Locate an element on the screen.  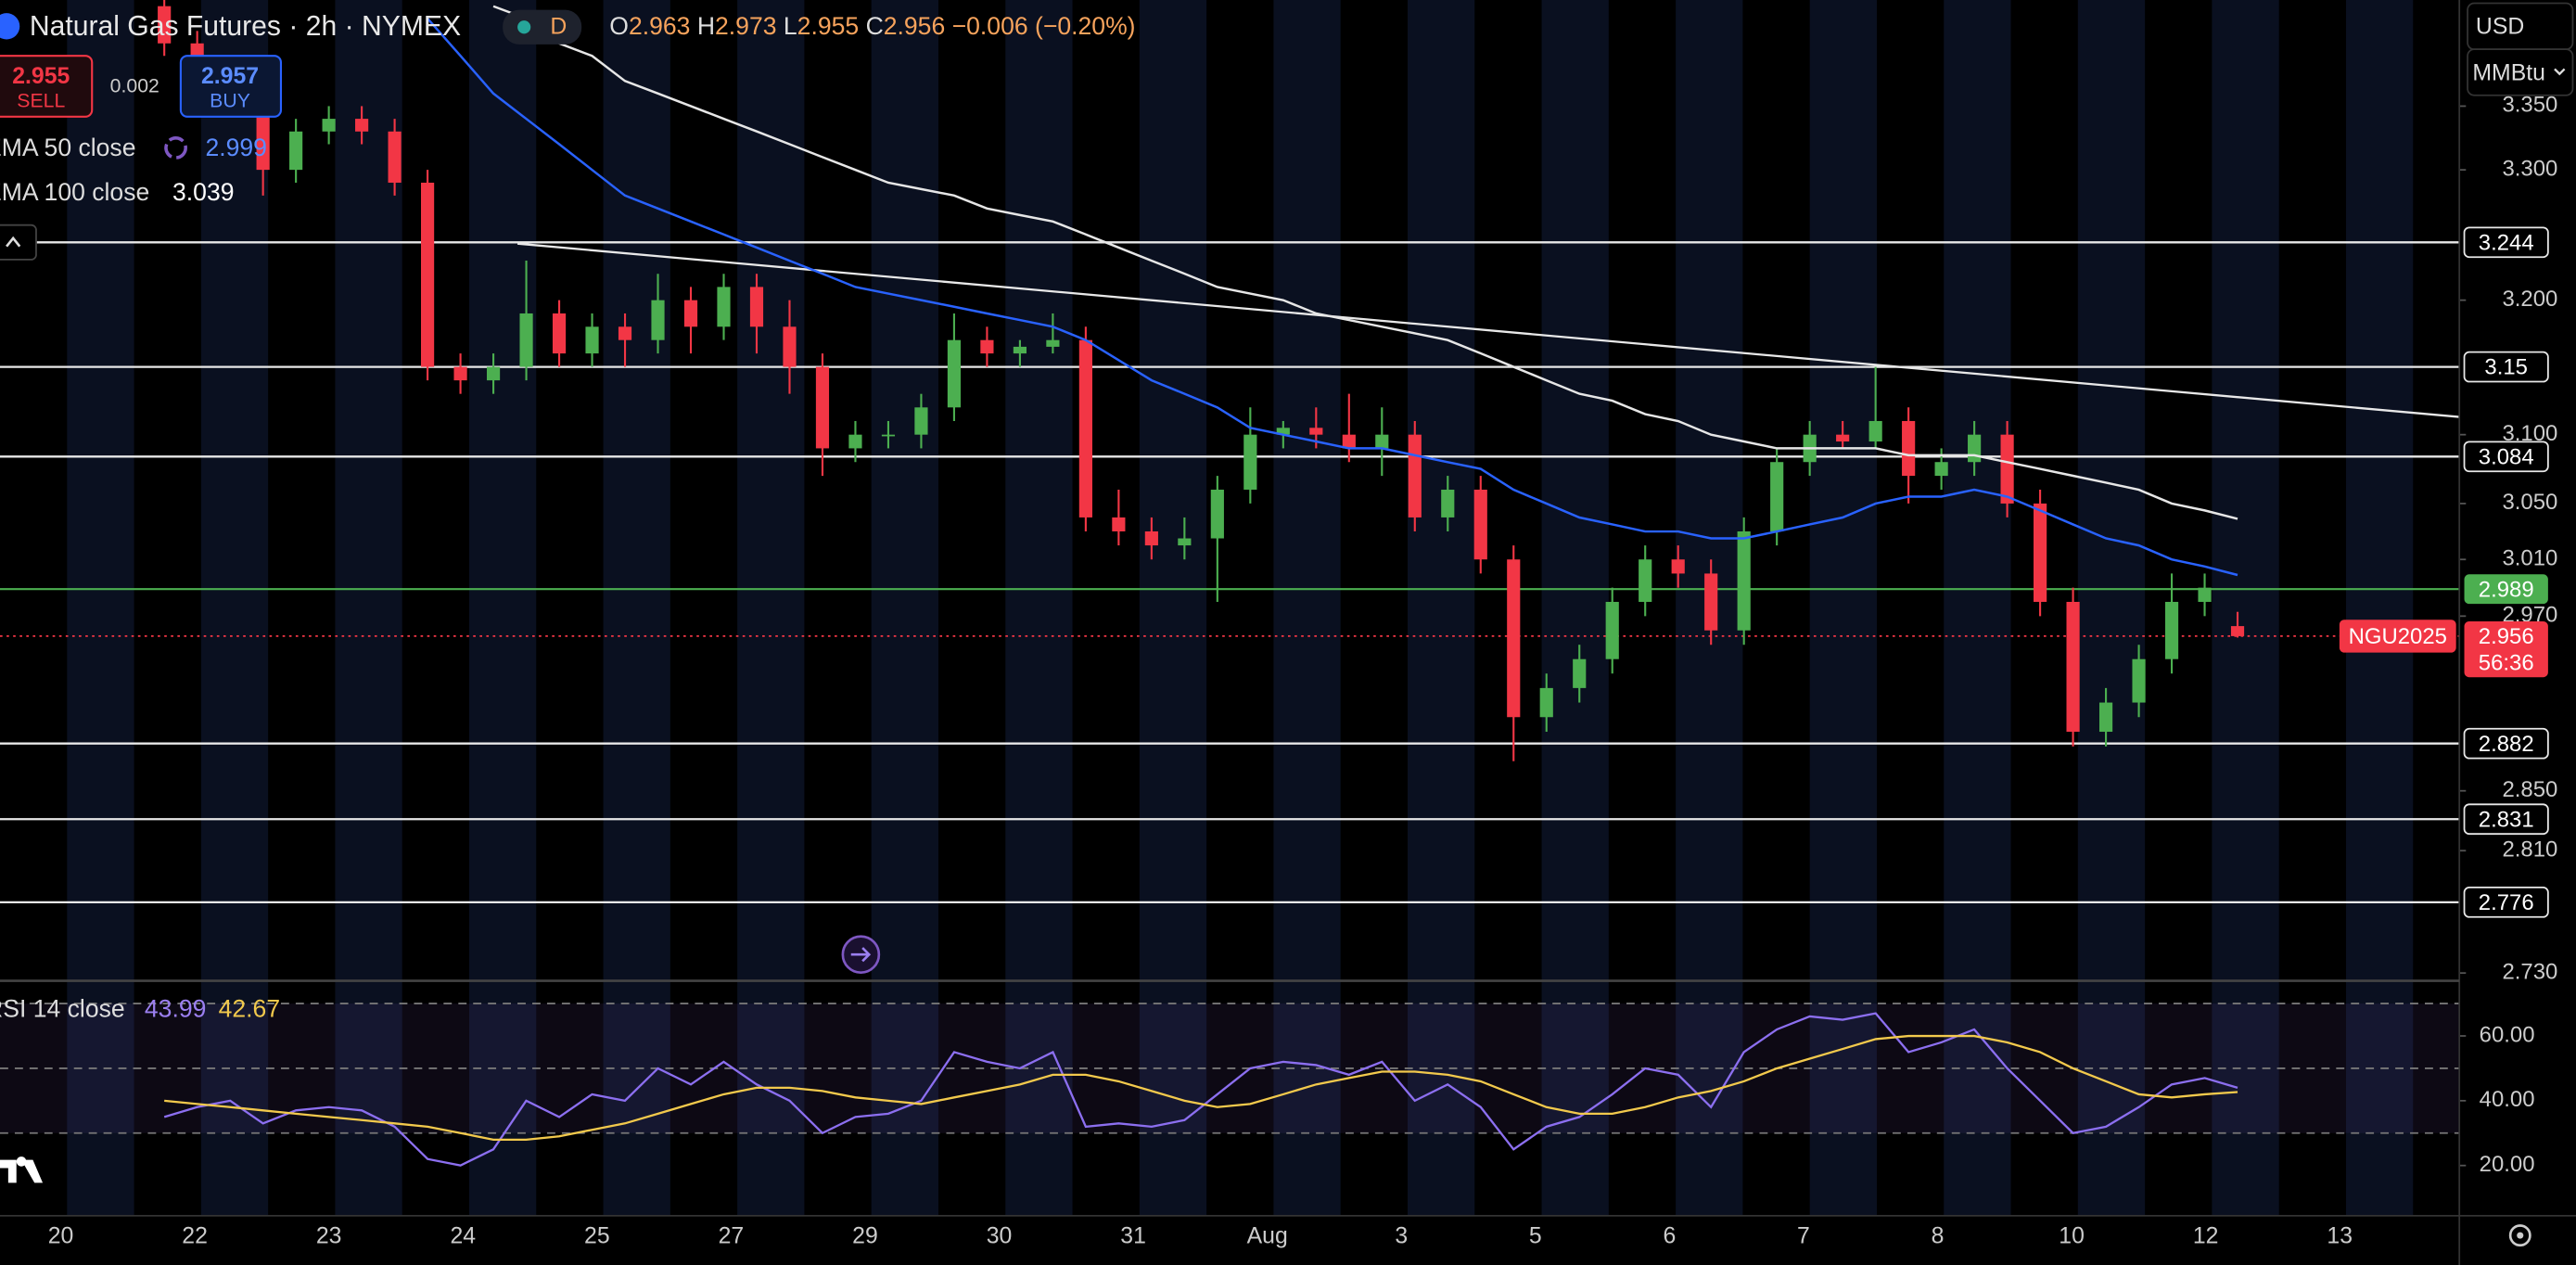
x-tick-label: 29 is located at coordinates (865, 1235).